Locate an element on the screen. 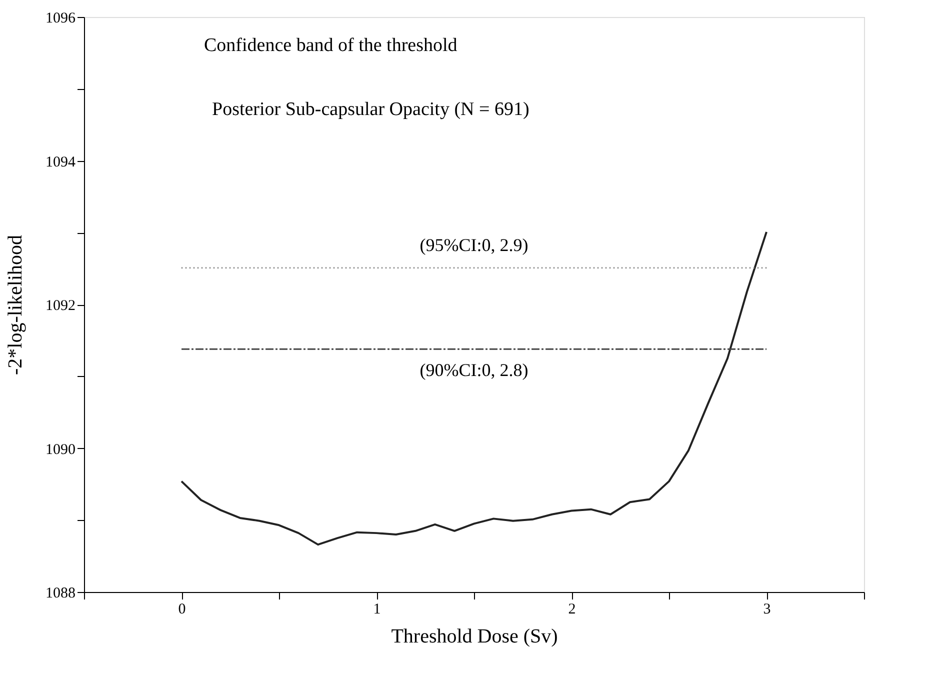 This screenshot has width=933, height=686. annotation: (95%CI:0, 2.9) is located at coordinates (474, 244).